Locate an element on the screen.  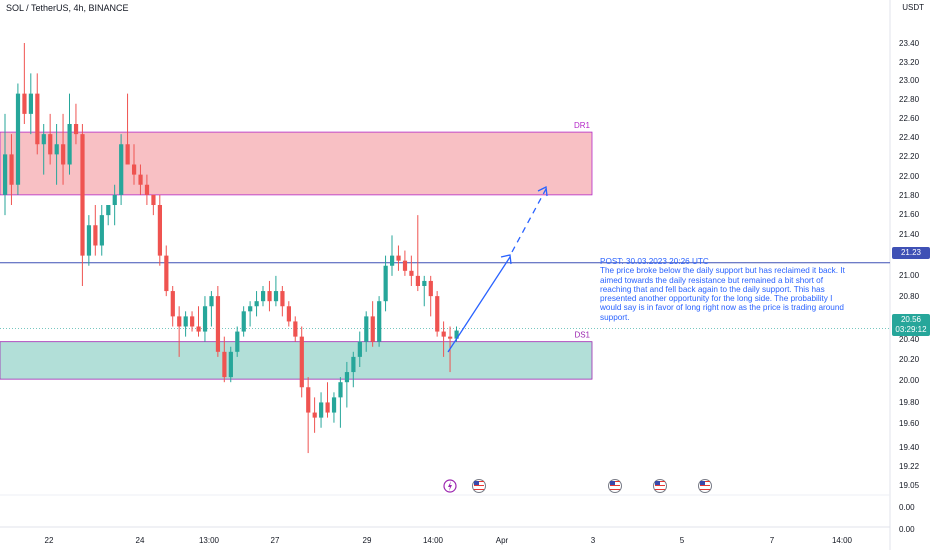
price-tick-label: 22.40 is located at coordinates (909, 137).